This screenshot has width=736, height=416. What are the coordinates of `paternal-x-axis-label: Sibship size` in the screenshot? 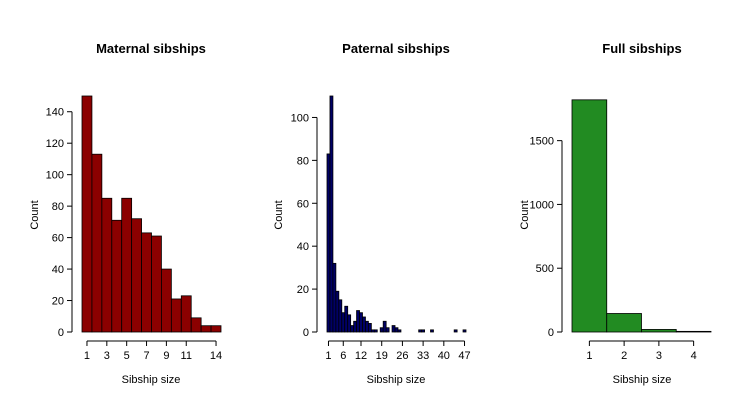 It's located at (396, 380).